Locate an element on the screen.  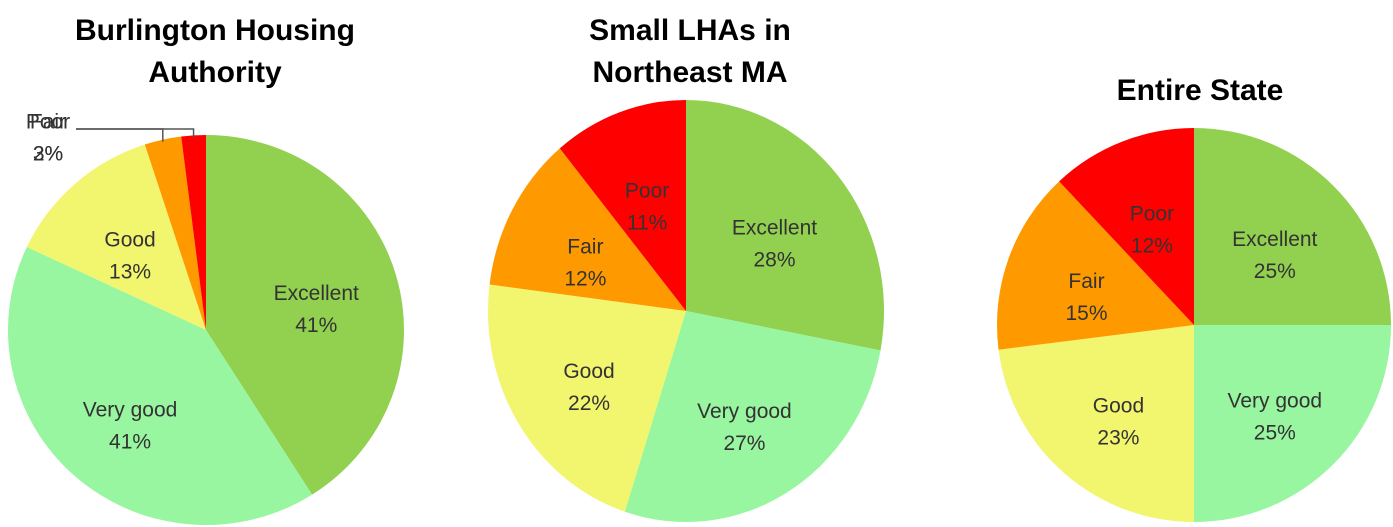
data-label: 13% is located at coordinates (130, 272).